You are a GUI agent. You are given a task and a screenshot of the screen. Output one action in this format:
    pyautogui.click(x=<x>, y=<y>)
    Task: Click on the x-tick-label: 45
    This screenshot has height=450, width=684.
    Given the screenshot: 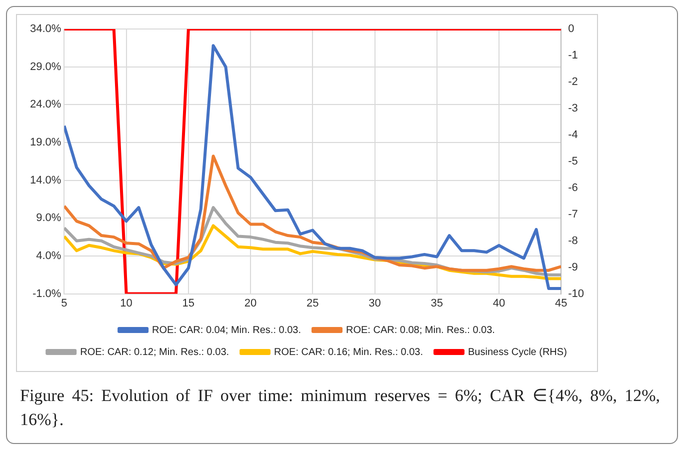 What is the action you would take?
    pyautogui.click(x=561, y=303)
    